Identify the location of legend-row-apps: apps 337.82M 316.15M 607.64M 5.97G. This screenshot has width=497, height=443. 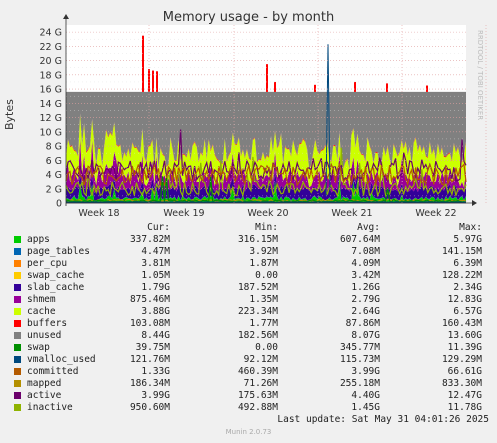
(250, 240).